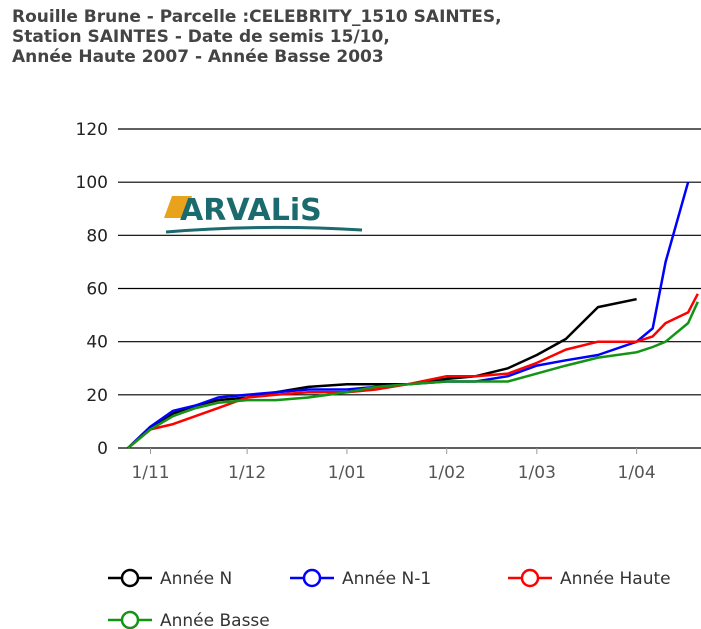  I want to click on y-tick-label: 80, so click(97, 236).